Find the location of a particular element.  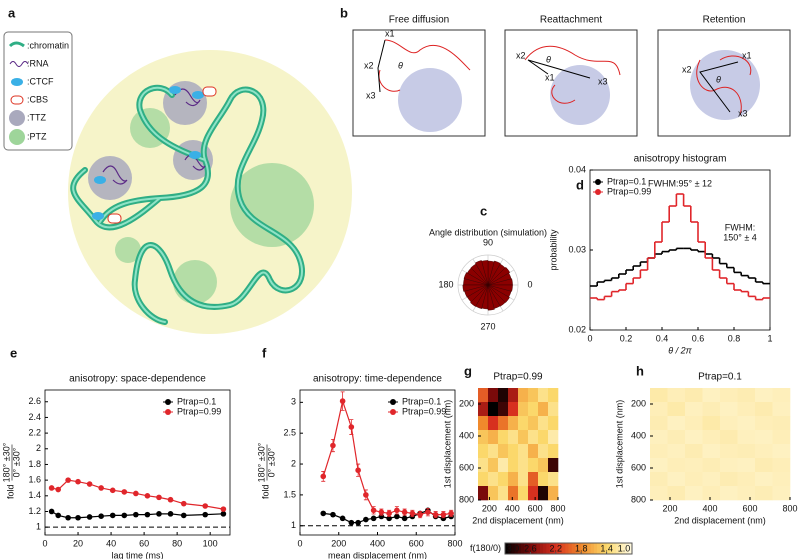

legend-label: :chromatin is located at coordinates (48, 45).